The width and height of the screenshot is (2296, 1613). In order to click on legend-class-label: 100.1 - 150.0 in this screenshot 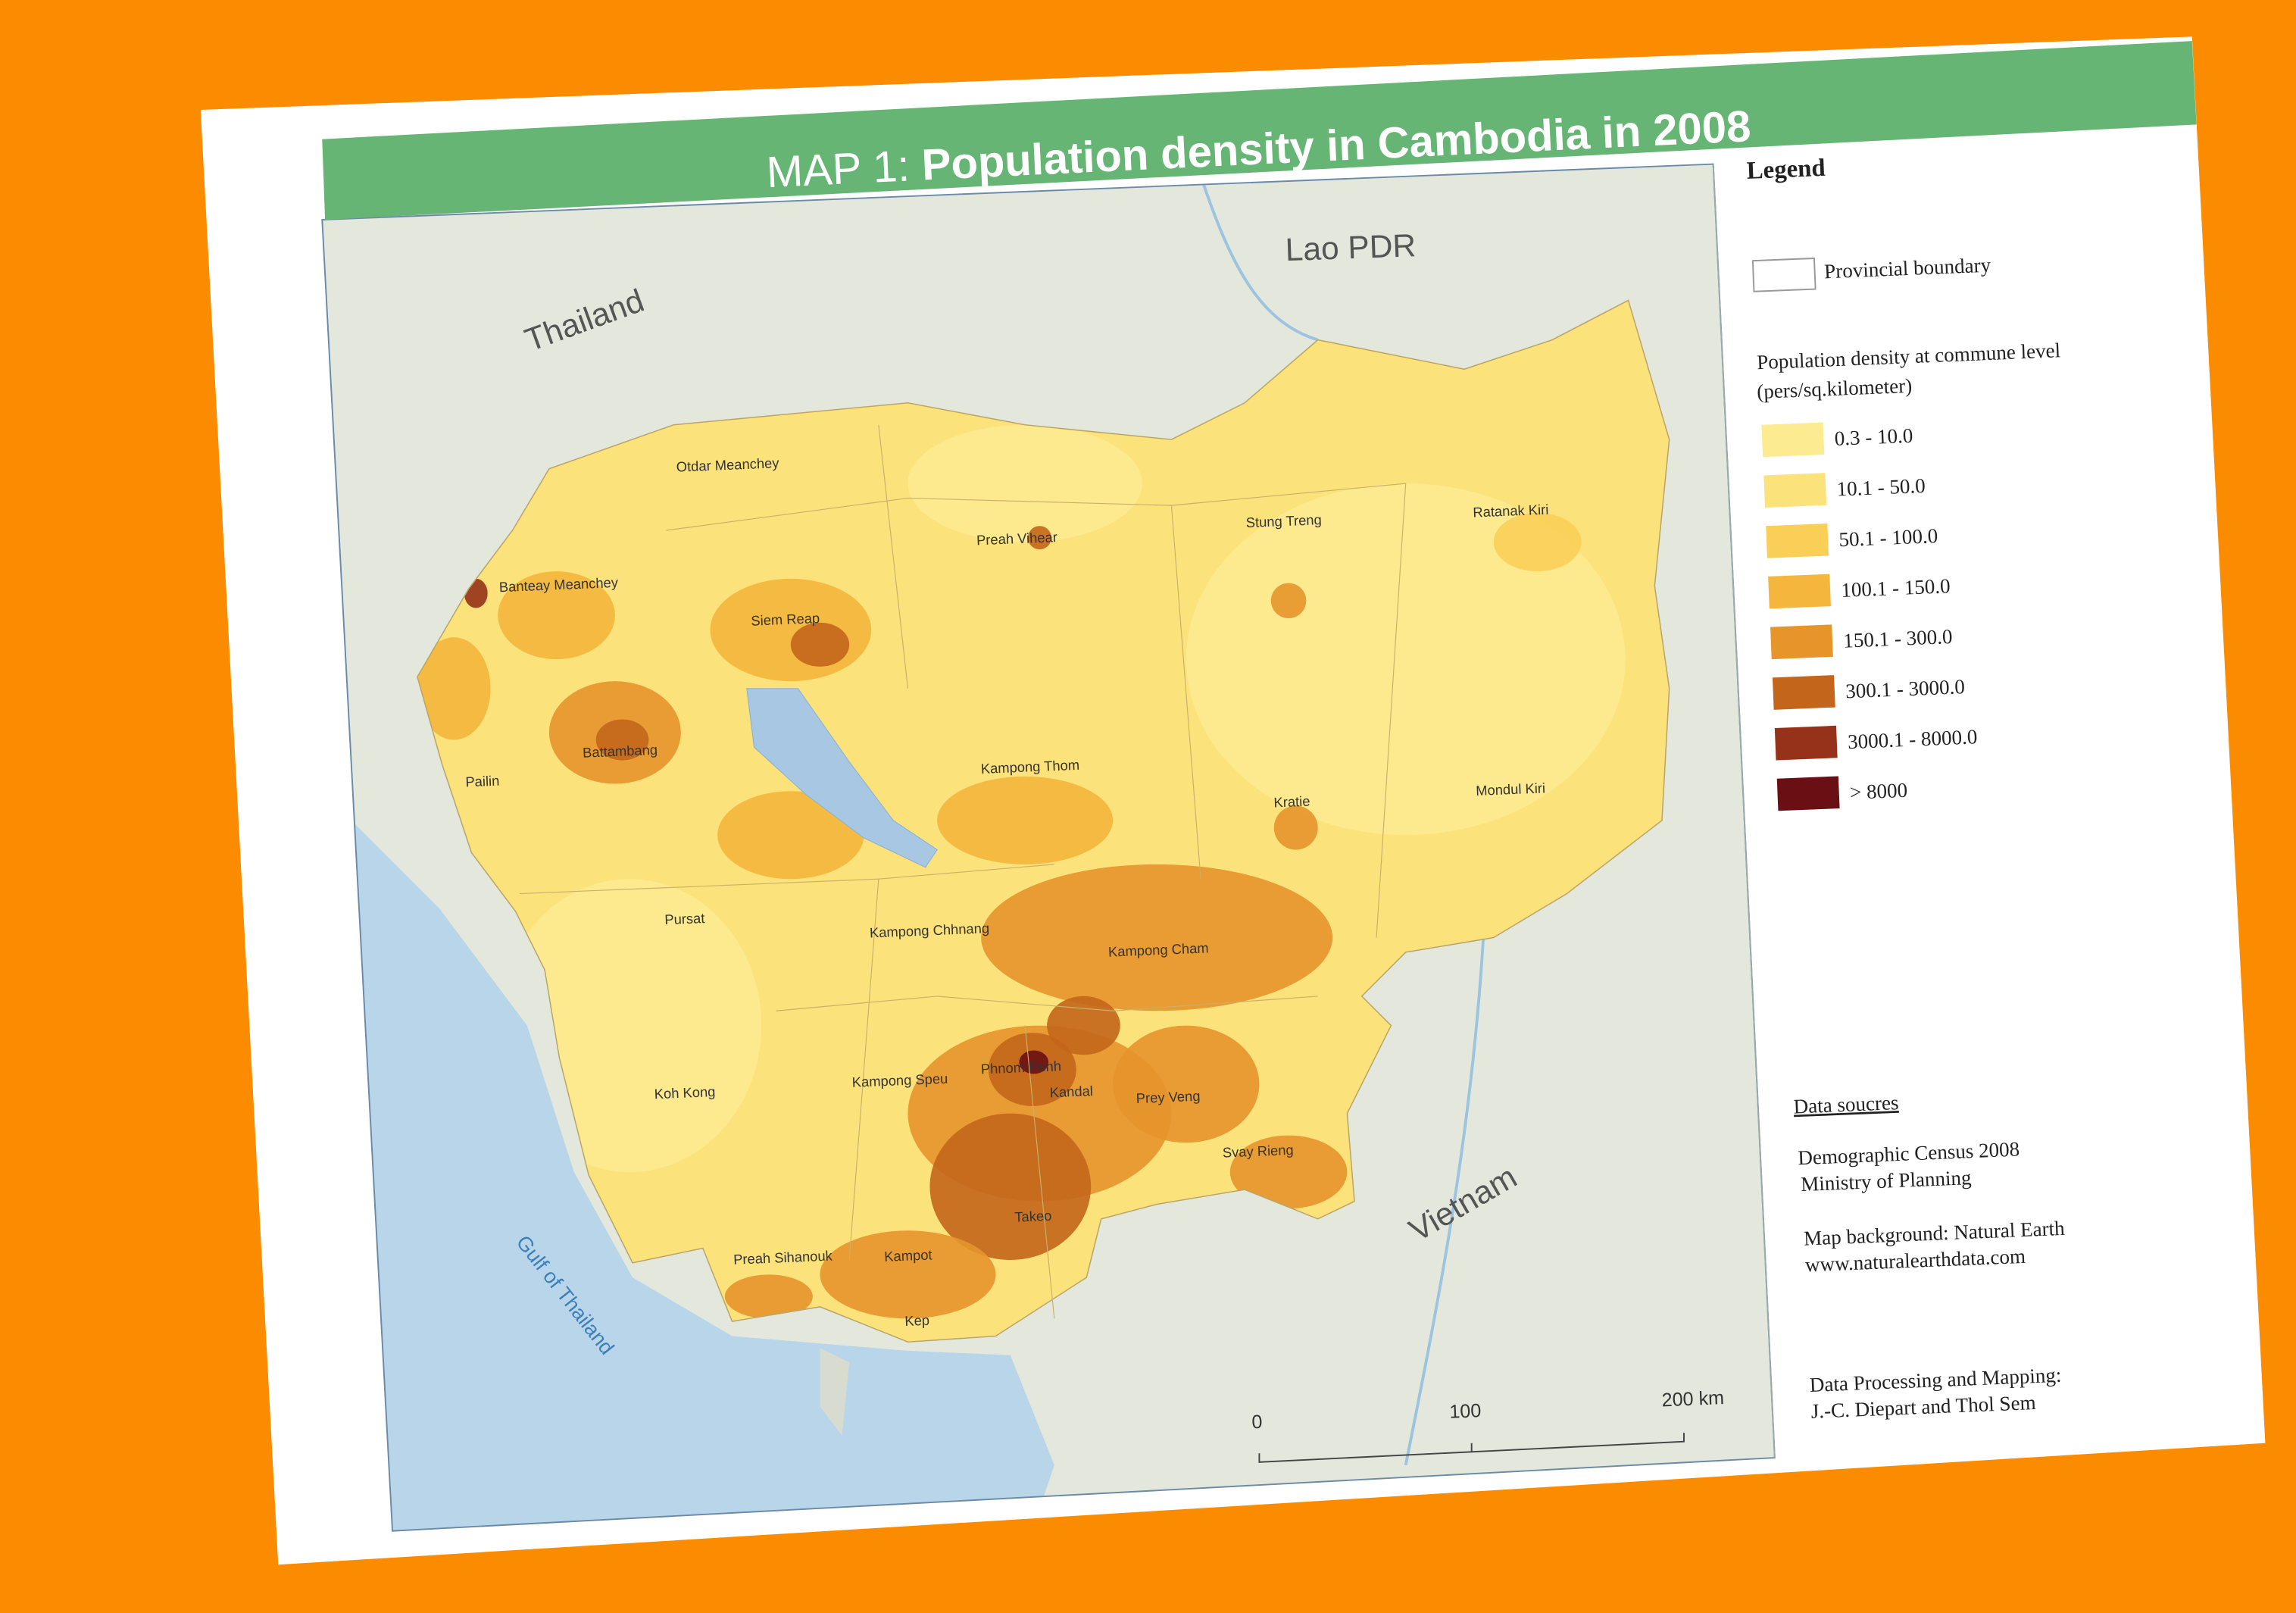, I will do `click(1896, 588)`.